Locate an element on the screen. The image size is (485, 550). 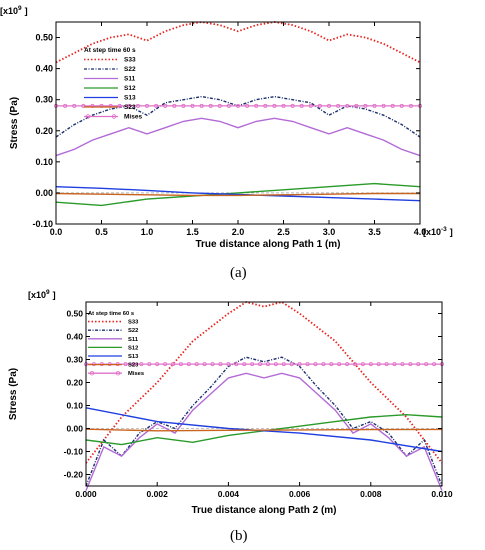
series-s11 is located at coordinates (238, 137).